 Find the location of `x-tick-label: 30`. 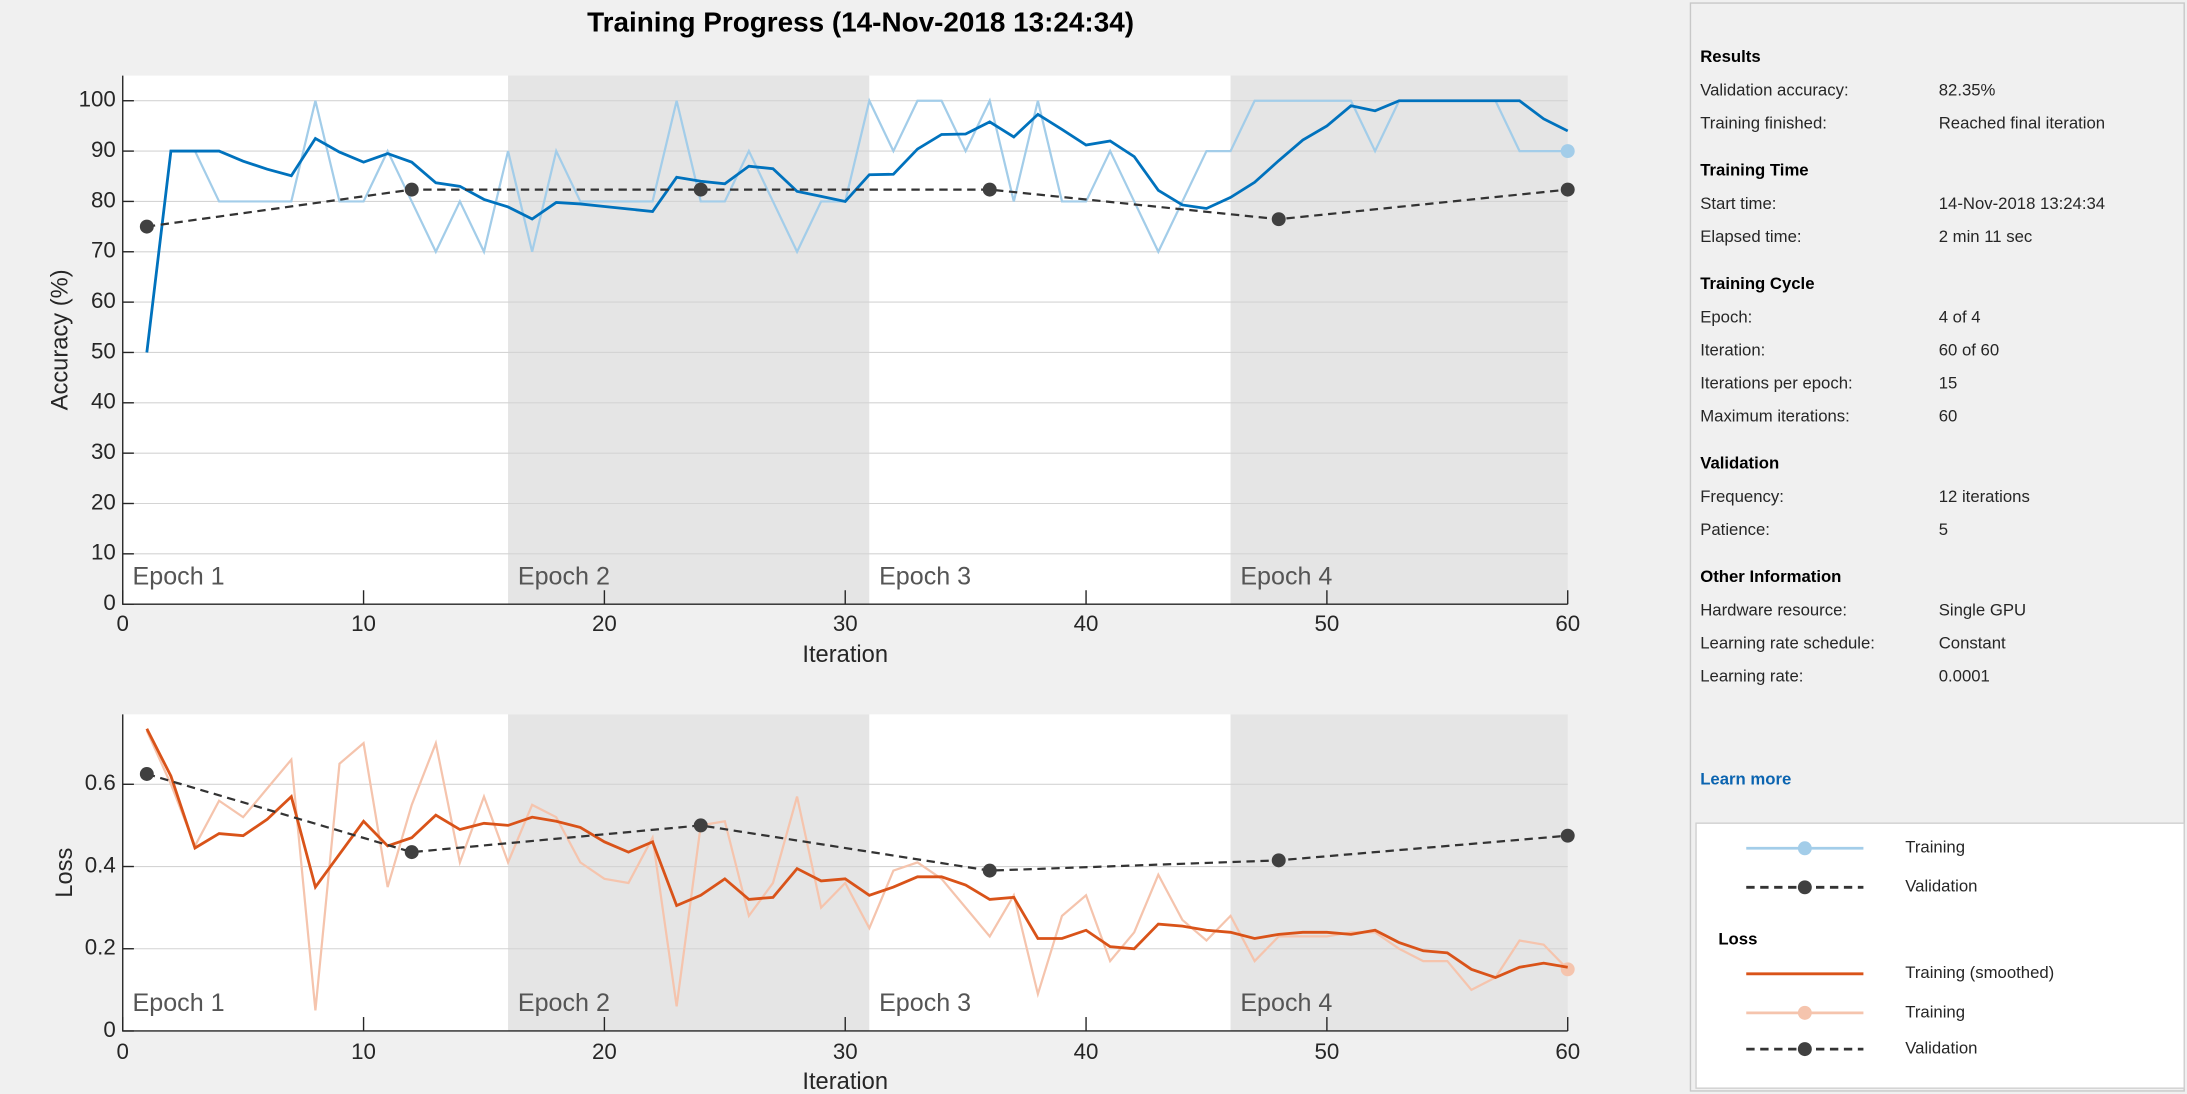

x-tick-label: 30 is located at coordinates (845, 623).